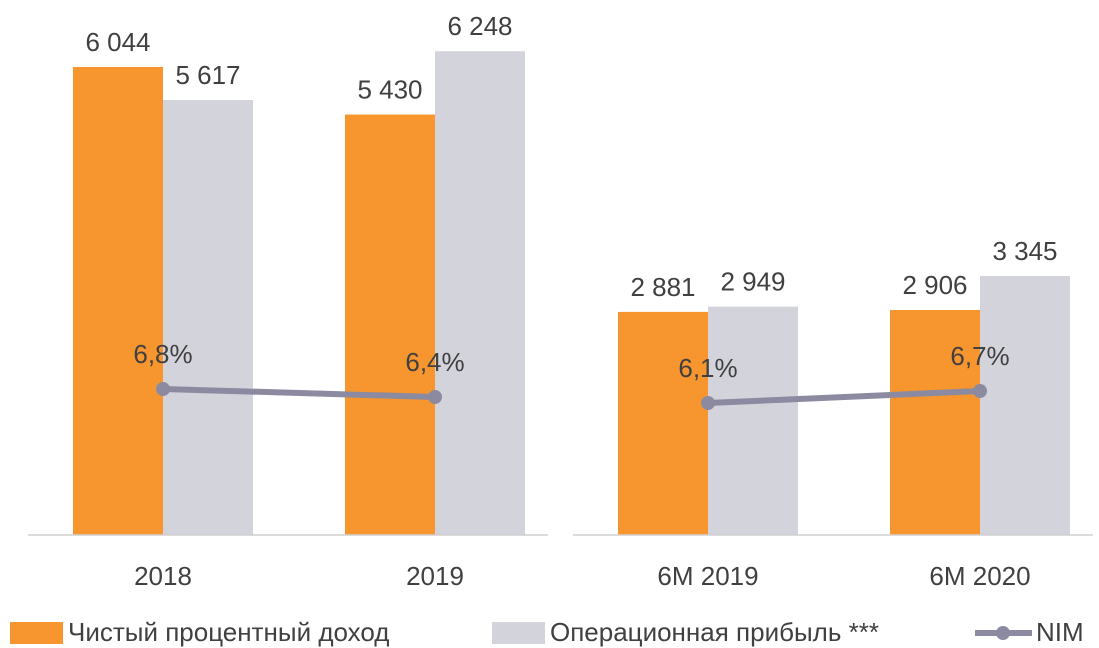 The height and width of the screenshot is (648, 1099). I want to click on bar-label: 2 881, so click(662, 287).